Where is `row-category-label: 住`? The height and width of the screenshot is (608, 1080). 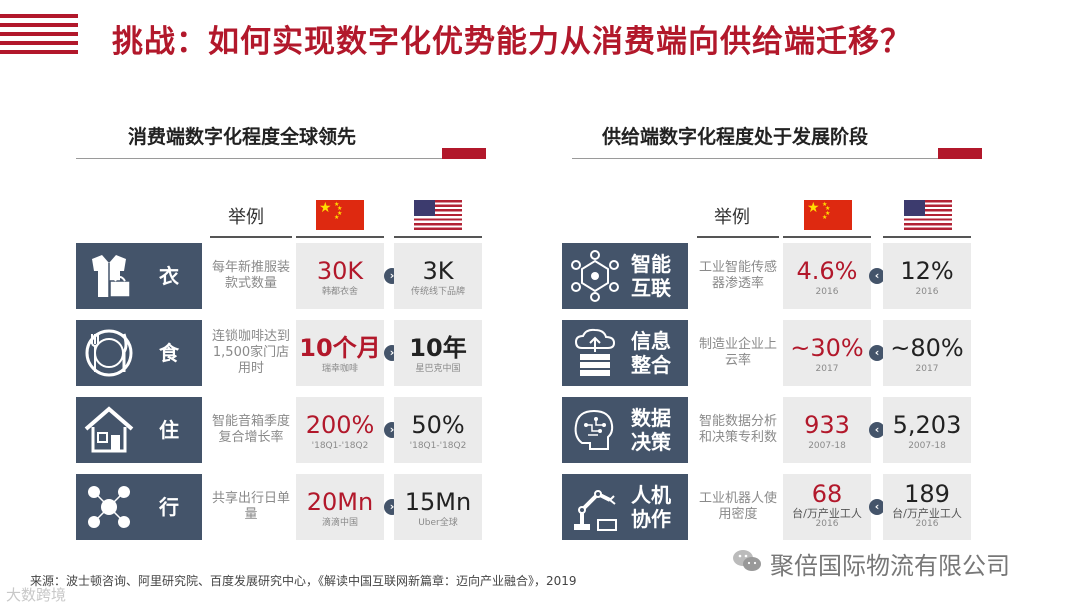 row-category-label: 住 is located at coordinates (169, 430).